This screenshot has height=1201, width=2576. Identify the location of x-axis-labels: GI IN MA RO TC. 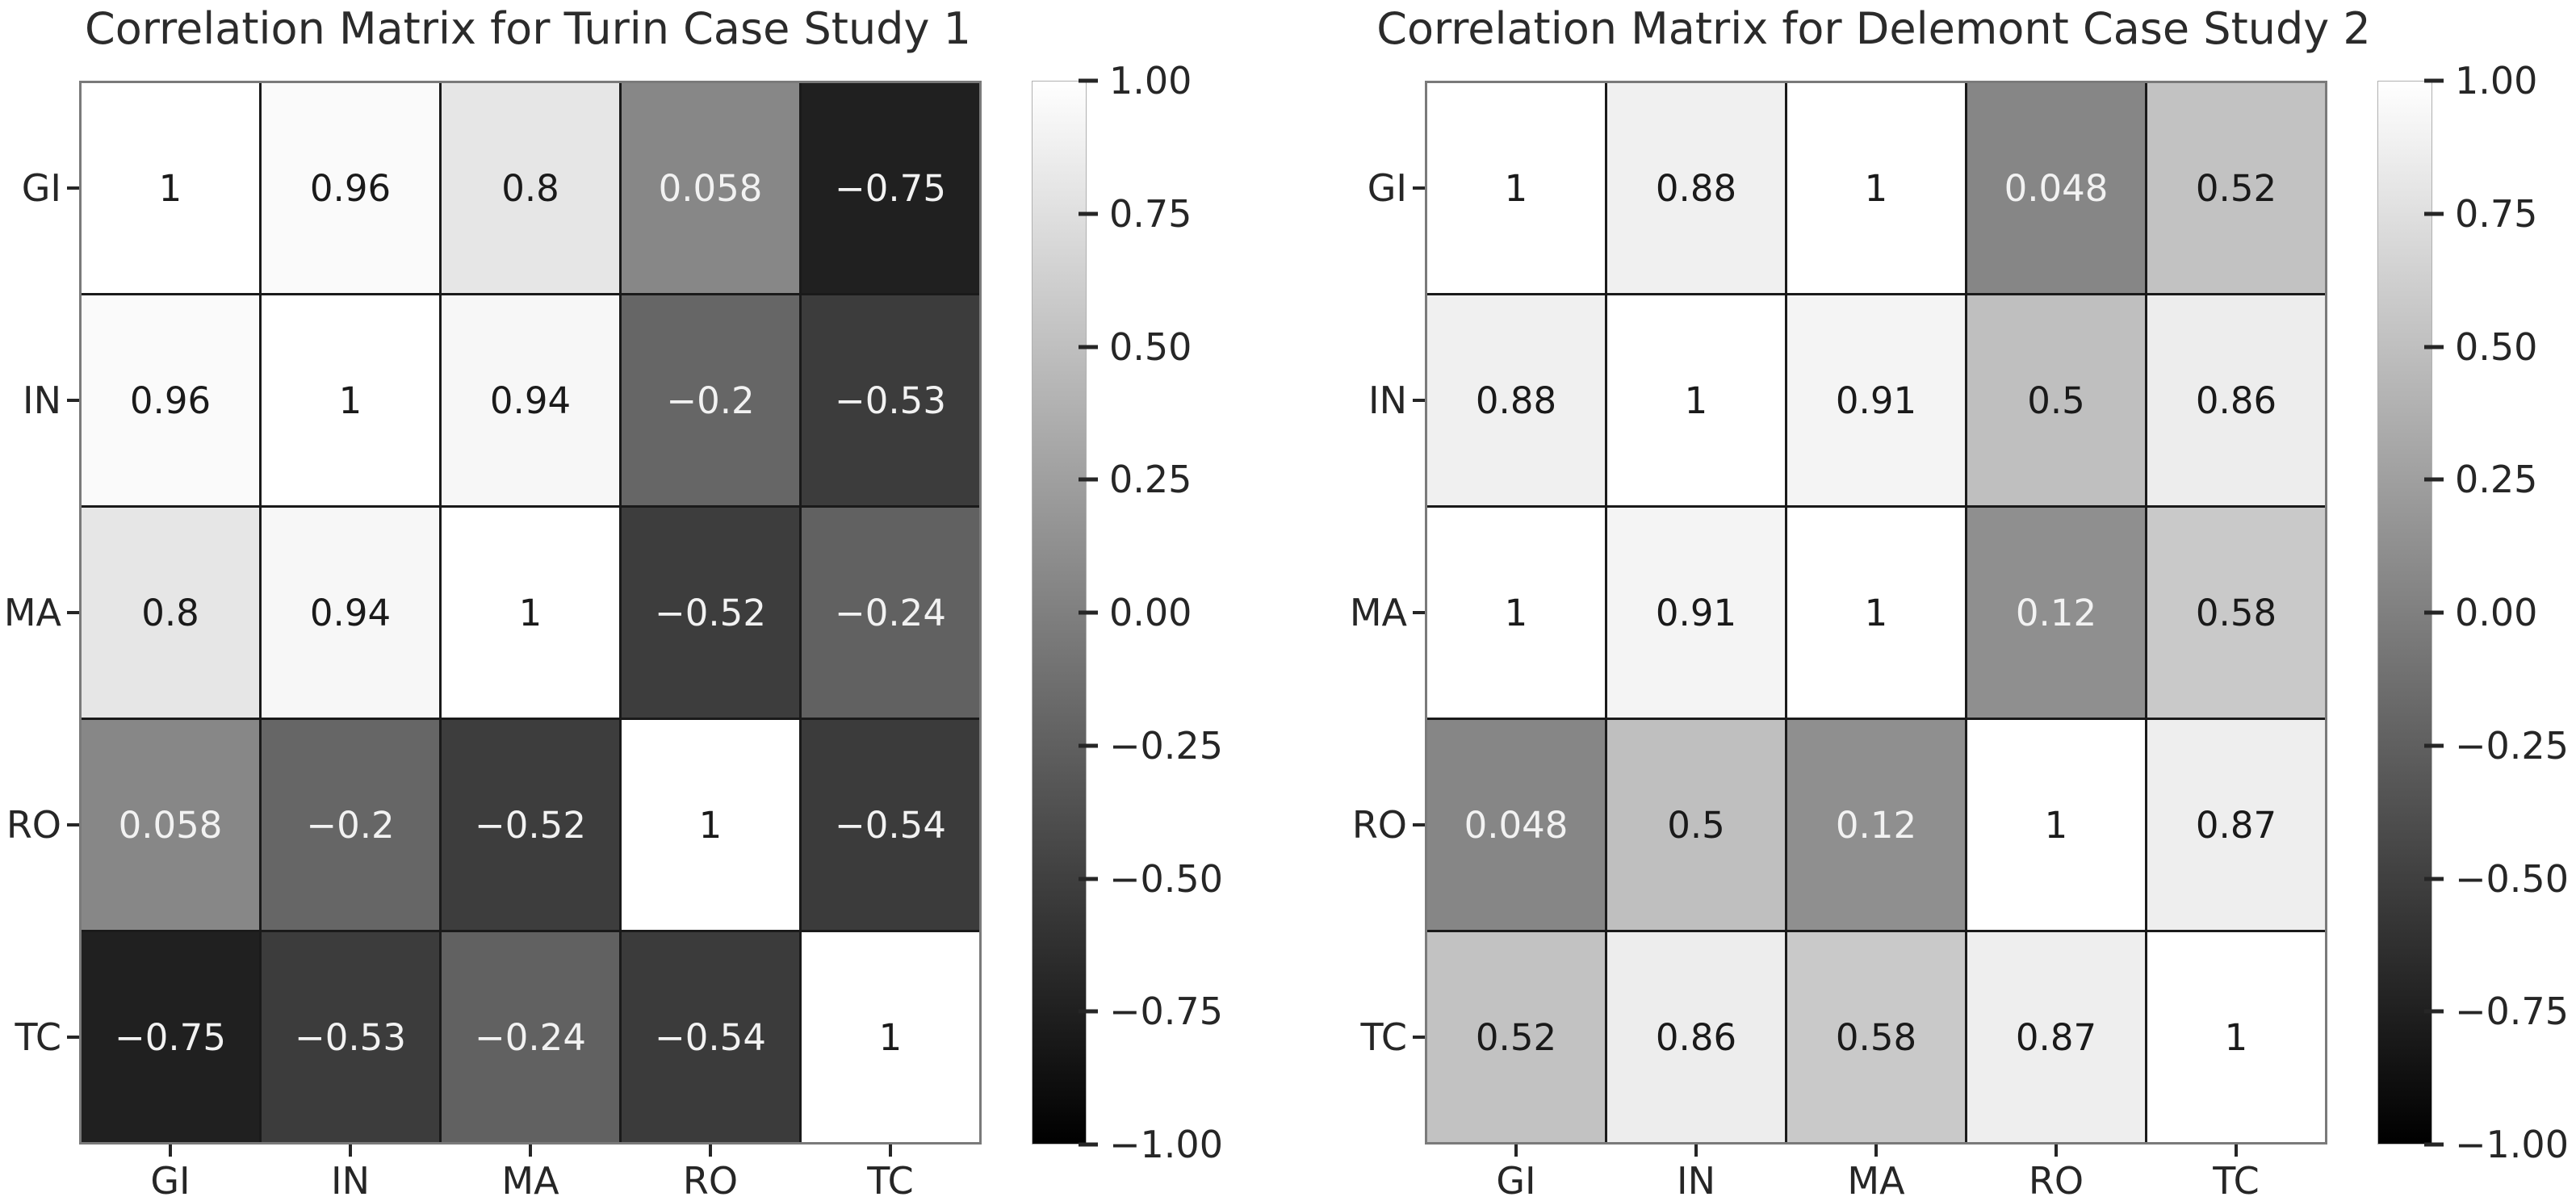
(1876, 1173).